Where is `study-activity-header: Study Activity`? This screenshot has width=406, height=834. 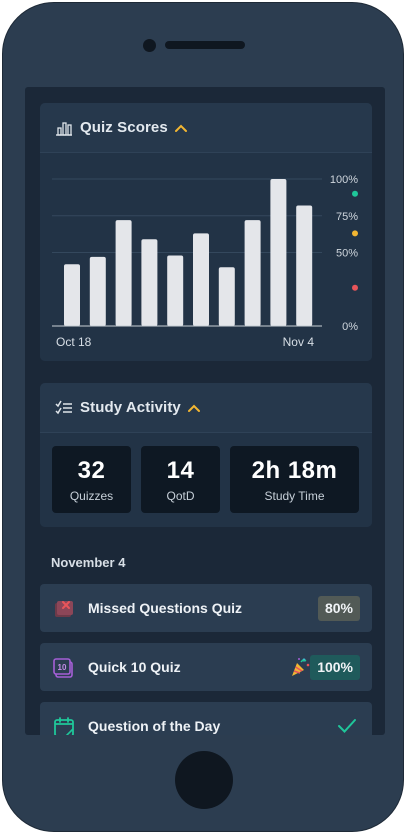 study-activity-header: Study Activity is located at coordinates (206, 408).